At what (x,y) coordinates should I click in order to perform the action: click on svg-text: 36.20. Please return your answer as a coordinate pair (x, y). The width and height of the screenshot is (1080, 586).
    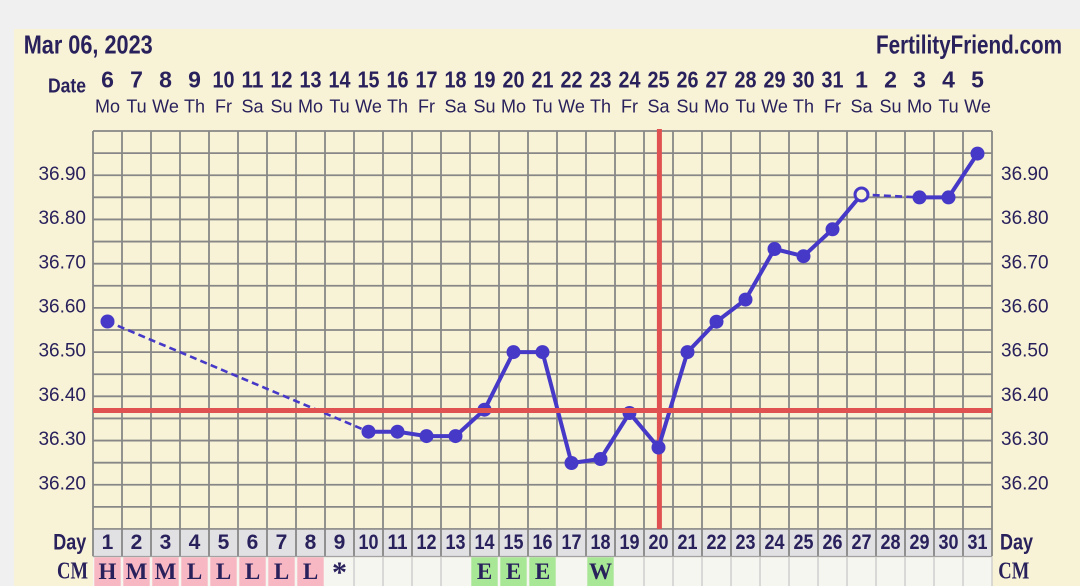
    Looking at the image, I should click on (62, 483).